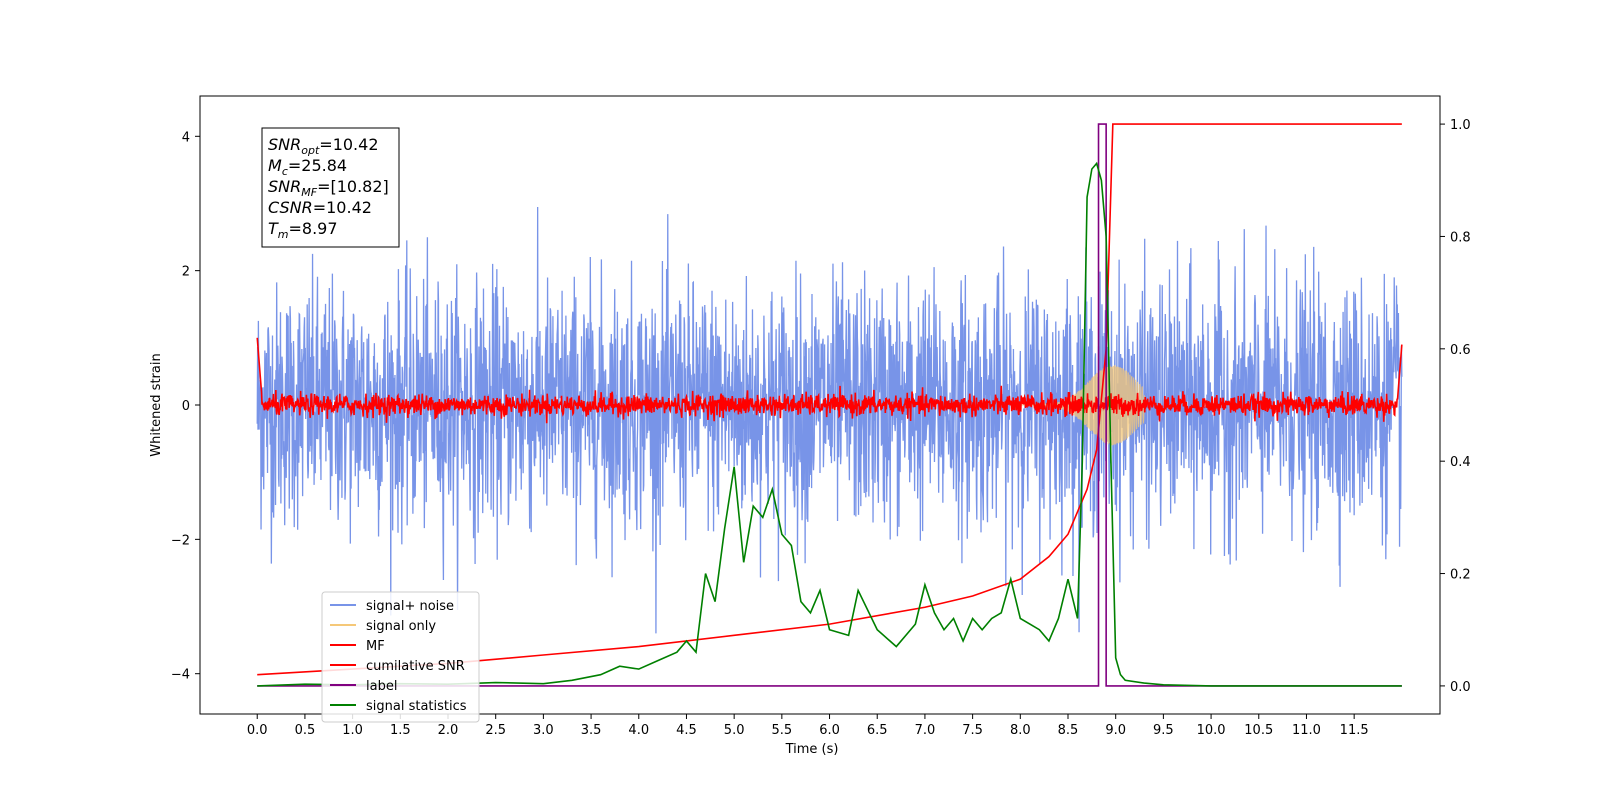 The image size is (1600, 800). What do you see at coordinates (285, 171) in the screenshot?
I see `info-subscript: c` at bounding box center [285, 171].